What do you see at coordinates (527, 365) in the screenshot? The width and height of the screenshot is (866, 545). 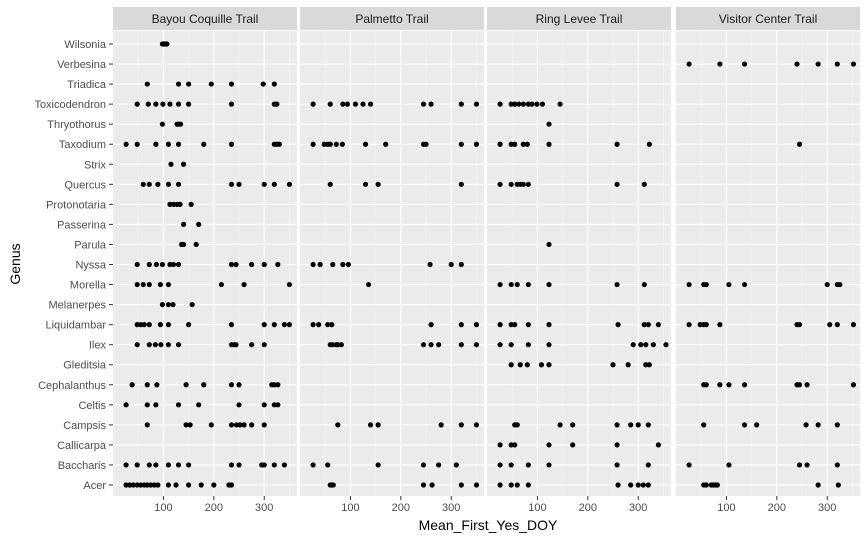 I see `point-gleditsia` at bounding box center [527, 365].